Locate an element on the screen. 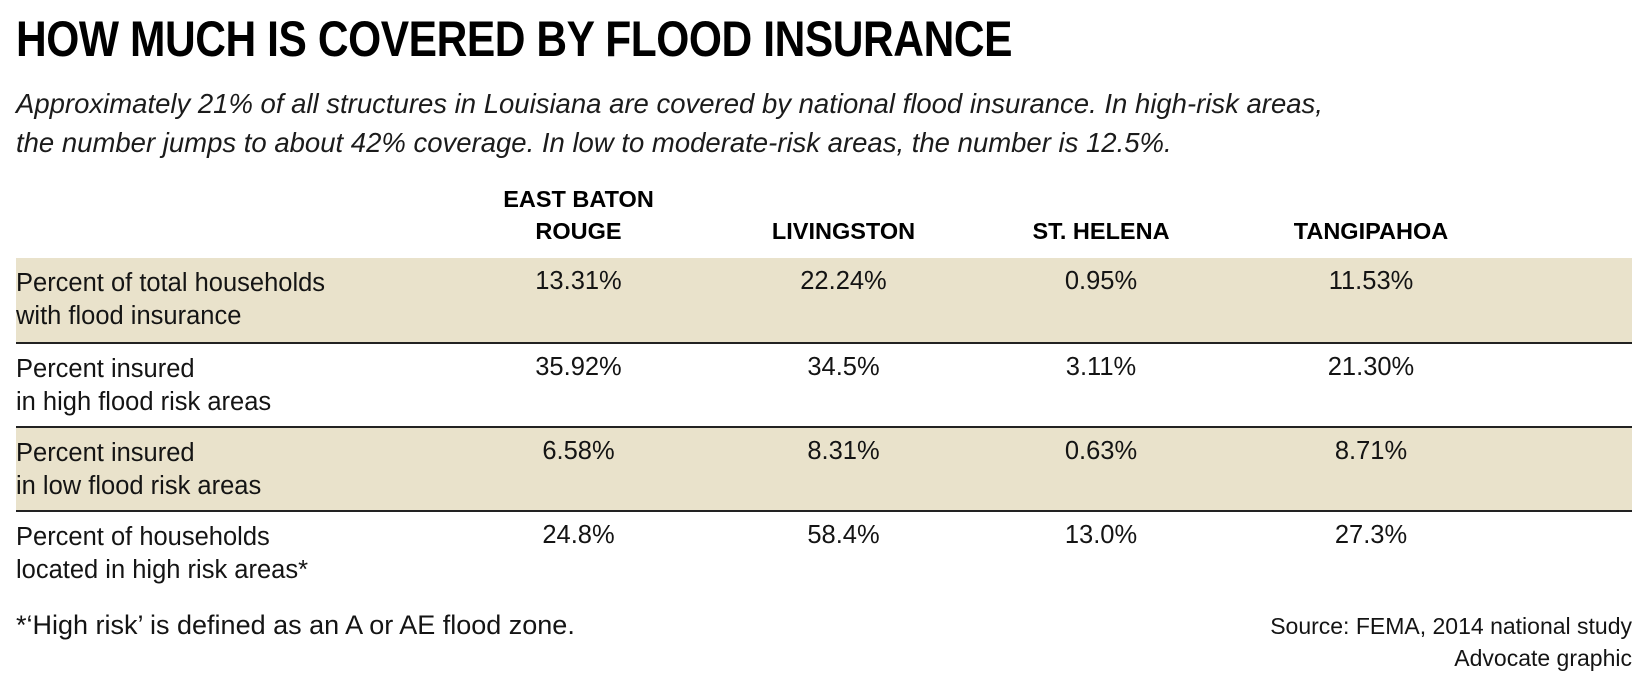 This screenshot has width=1648, height=699. column-header-livingston: LIVINGSTON is located at coordinates (843, 230).